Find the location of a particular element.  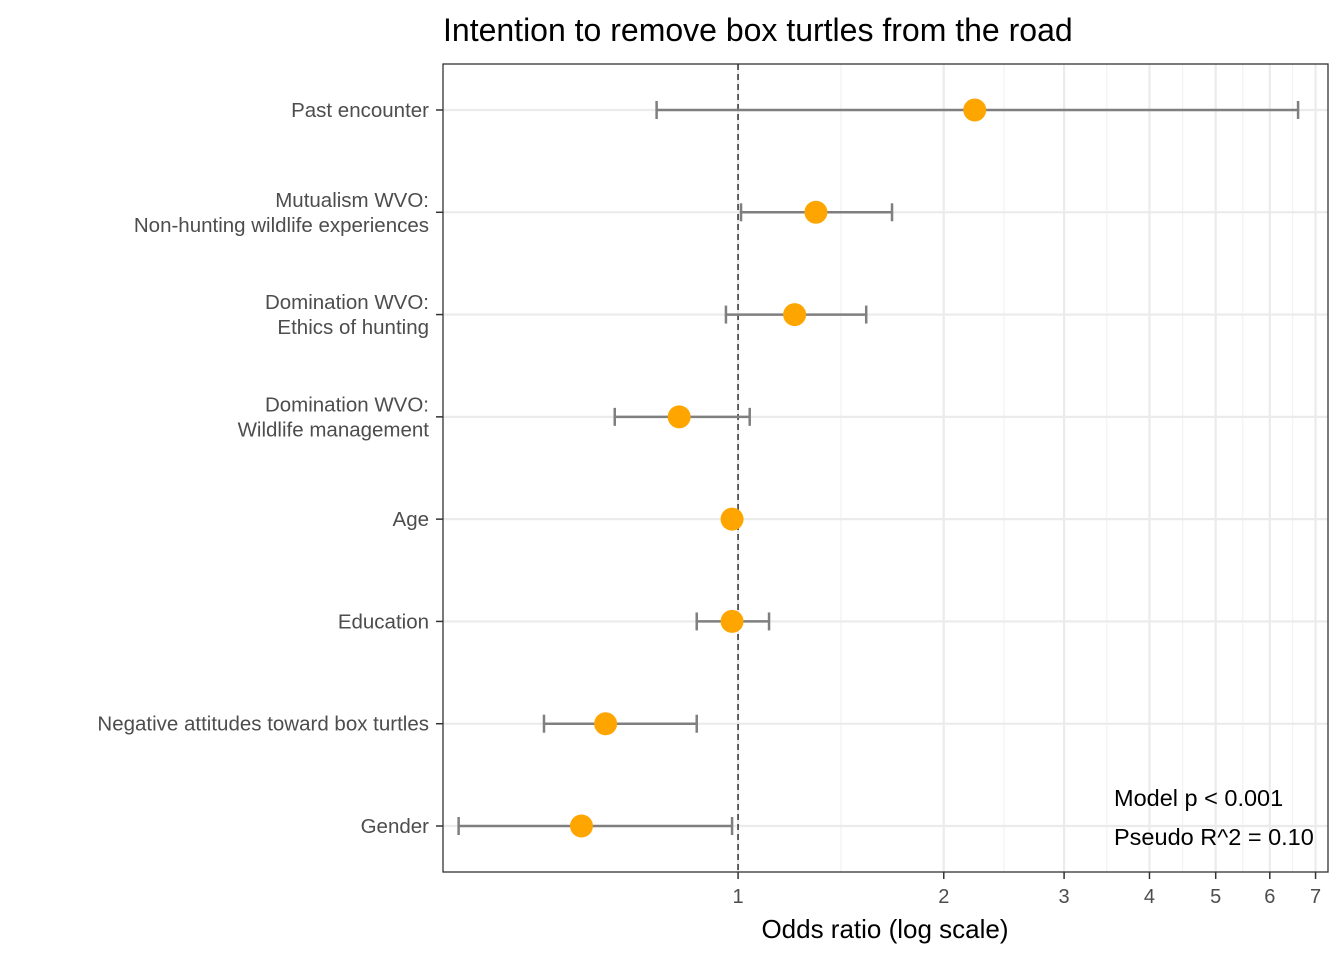

y-tick-label: Past encounter is located at coordinates (360, 110).